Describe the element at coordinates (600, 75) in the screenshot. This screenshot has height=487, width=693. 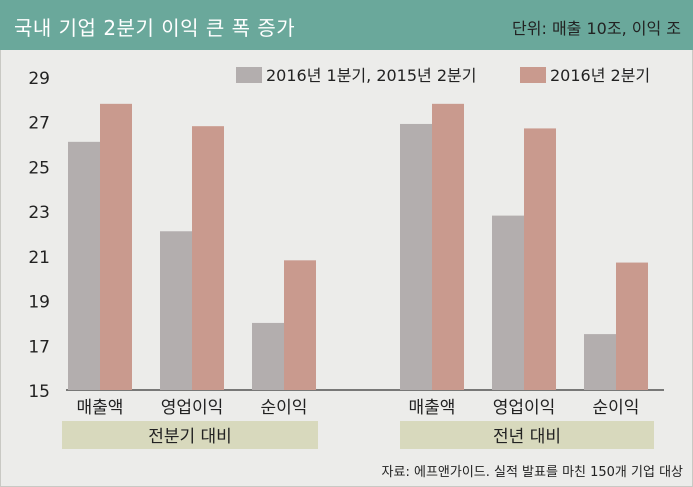
I see `legend-label: 2016년 2분기` at that location.